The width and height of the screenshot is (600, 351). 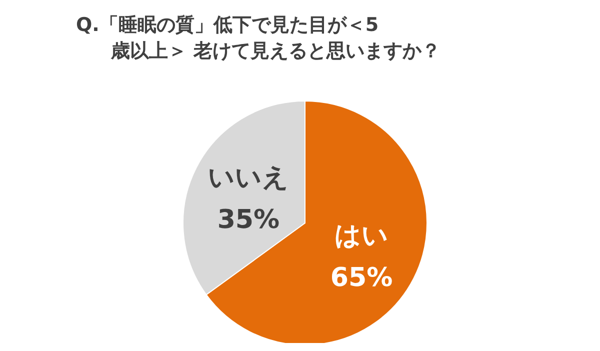 I want to click on slice-label: はい, so click(x=361, y=235).